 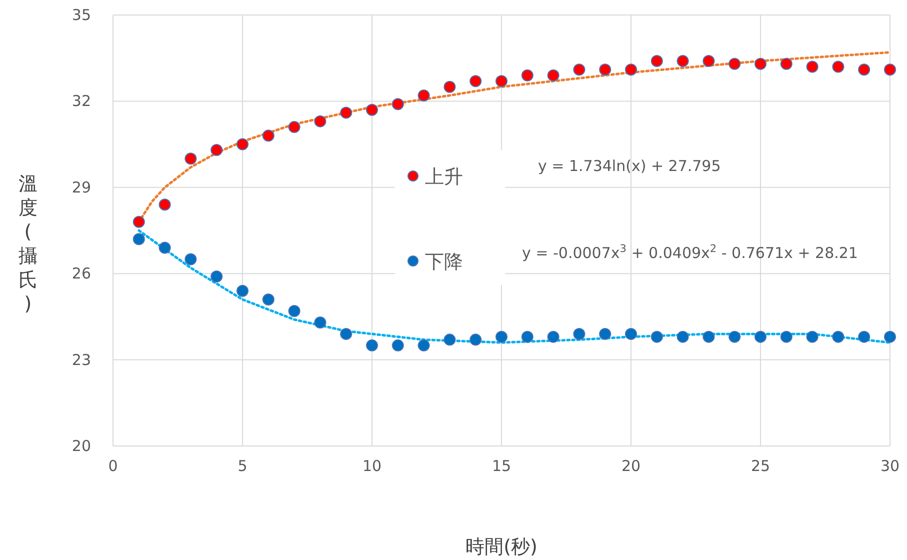 I want to click on y-tick-label: 20, so click(x=81, y=446).